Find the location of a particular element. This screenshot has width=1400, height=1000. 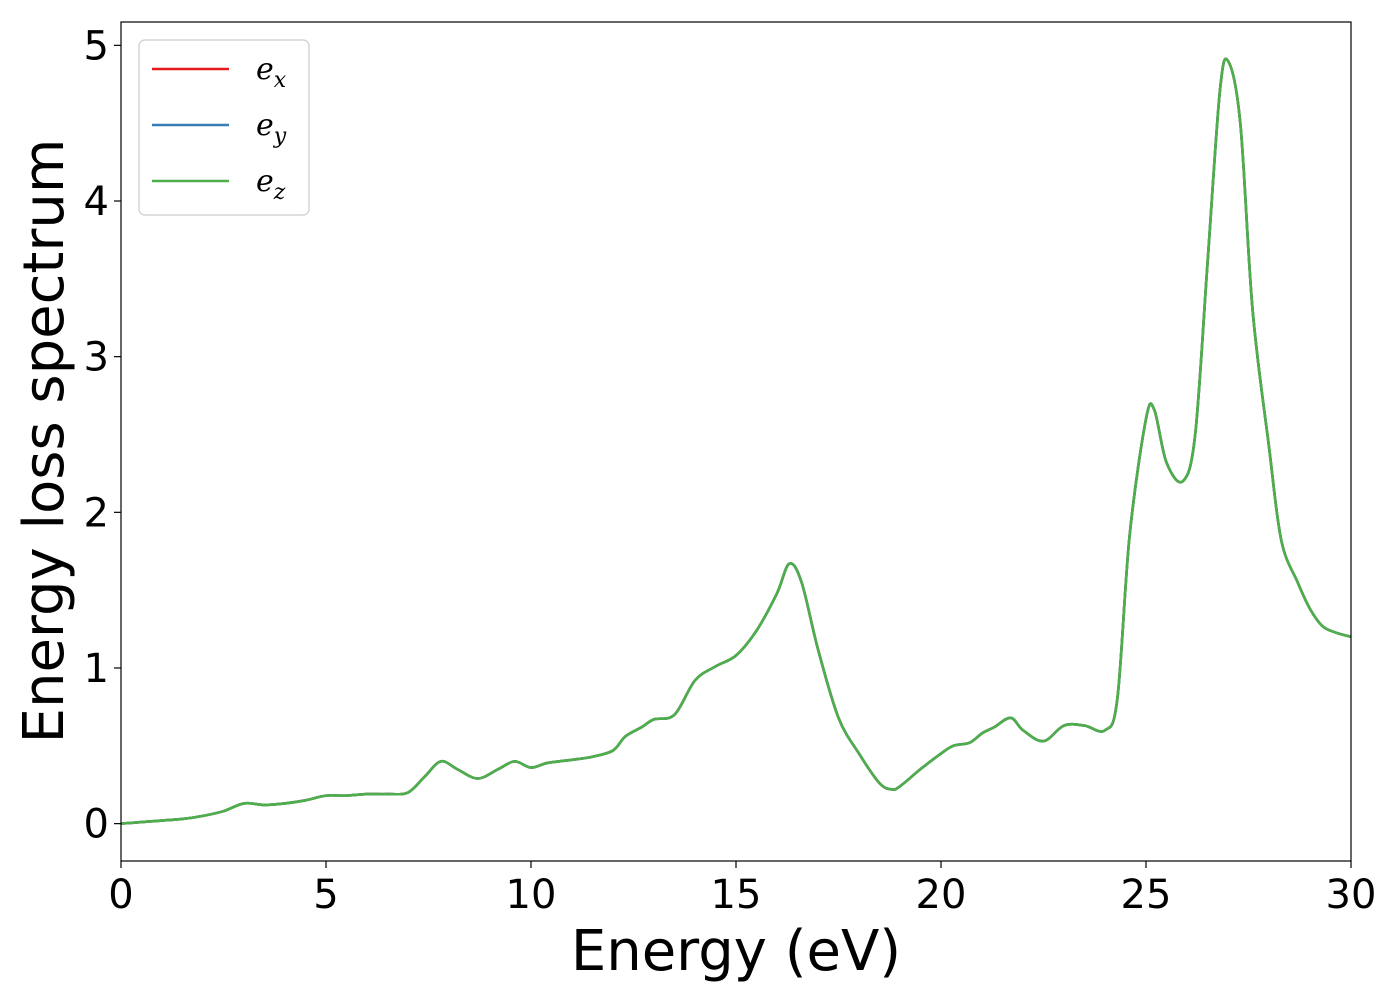

y-axis-ticks: 0 1 2 3 4 5 is located at coordinates (102, 435).